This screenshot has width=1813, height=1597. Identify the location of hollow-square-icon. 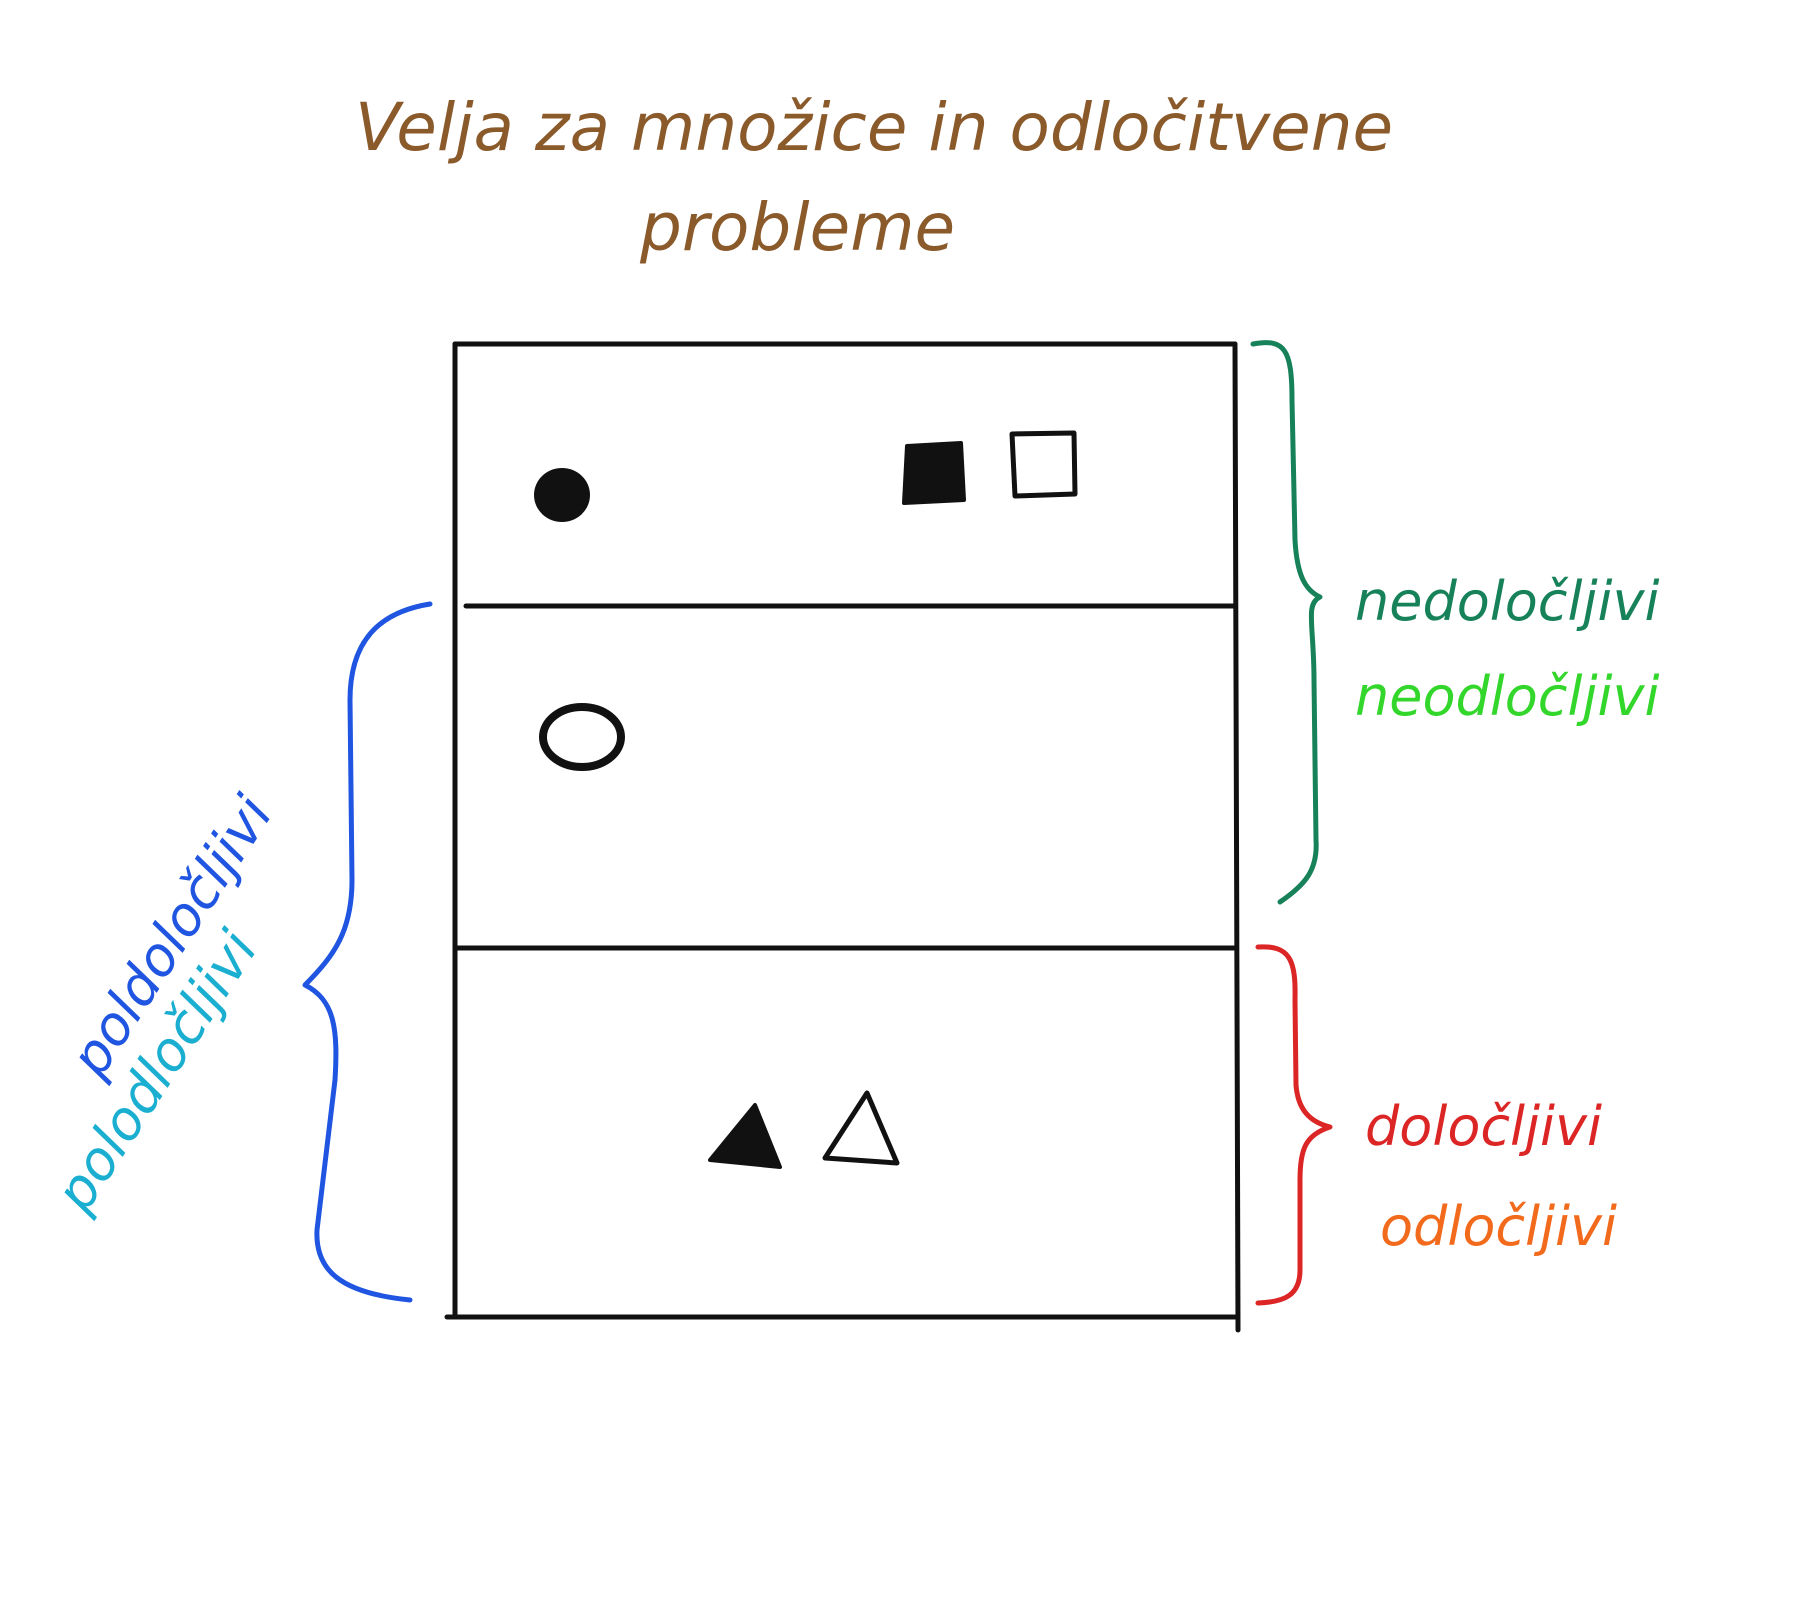
(1043, 464).